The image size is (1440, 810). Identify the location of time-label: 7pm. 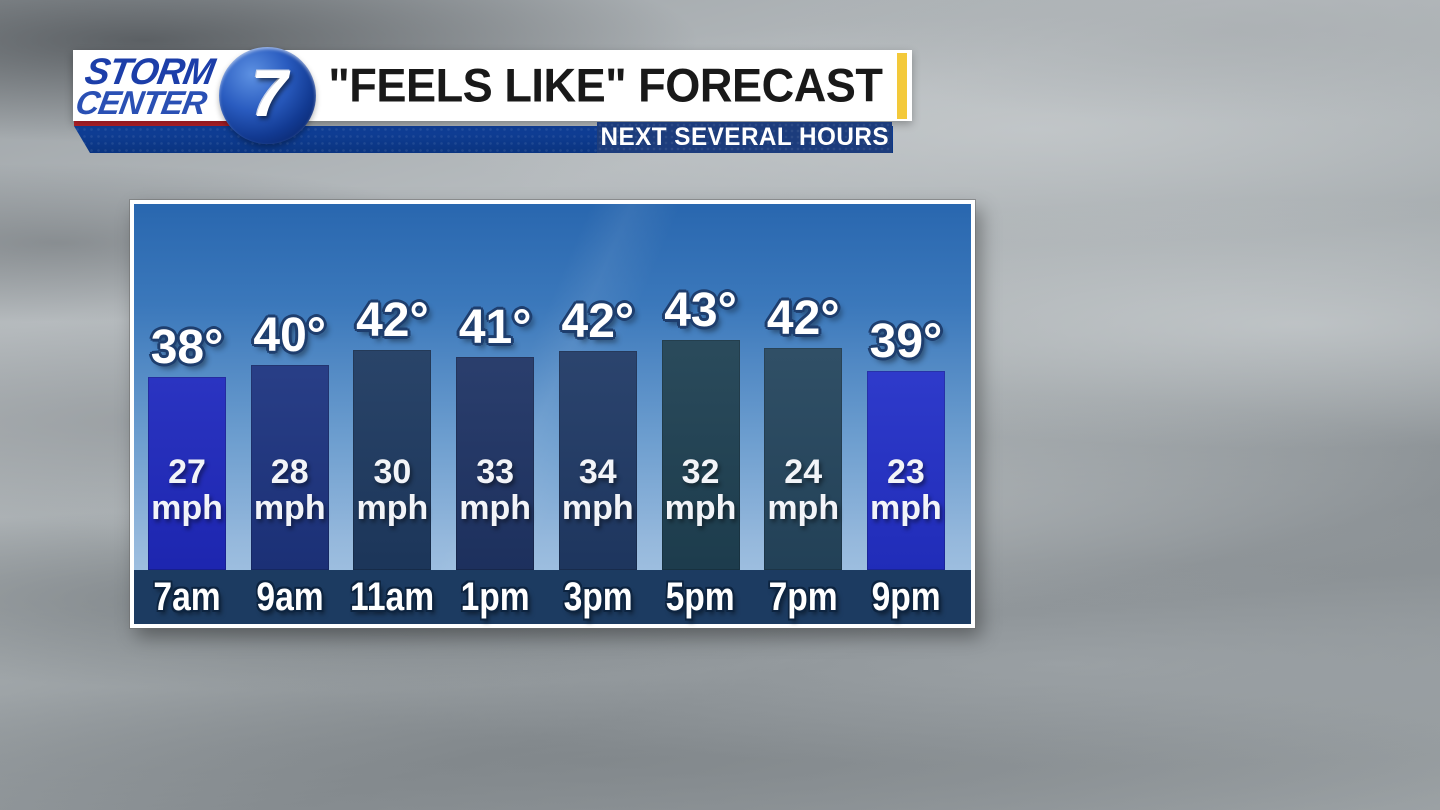
(803, 597).